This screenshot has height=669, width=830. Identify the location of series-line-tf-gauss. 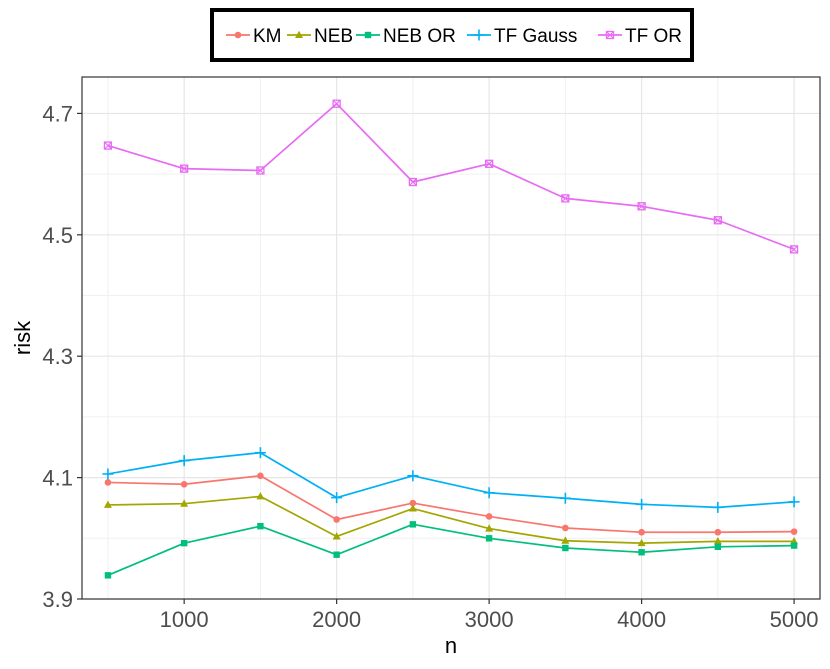
(451, 480).